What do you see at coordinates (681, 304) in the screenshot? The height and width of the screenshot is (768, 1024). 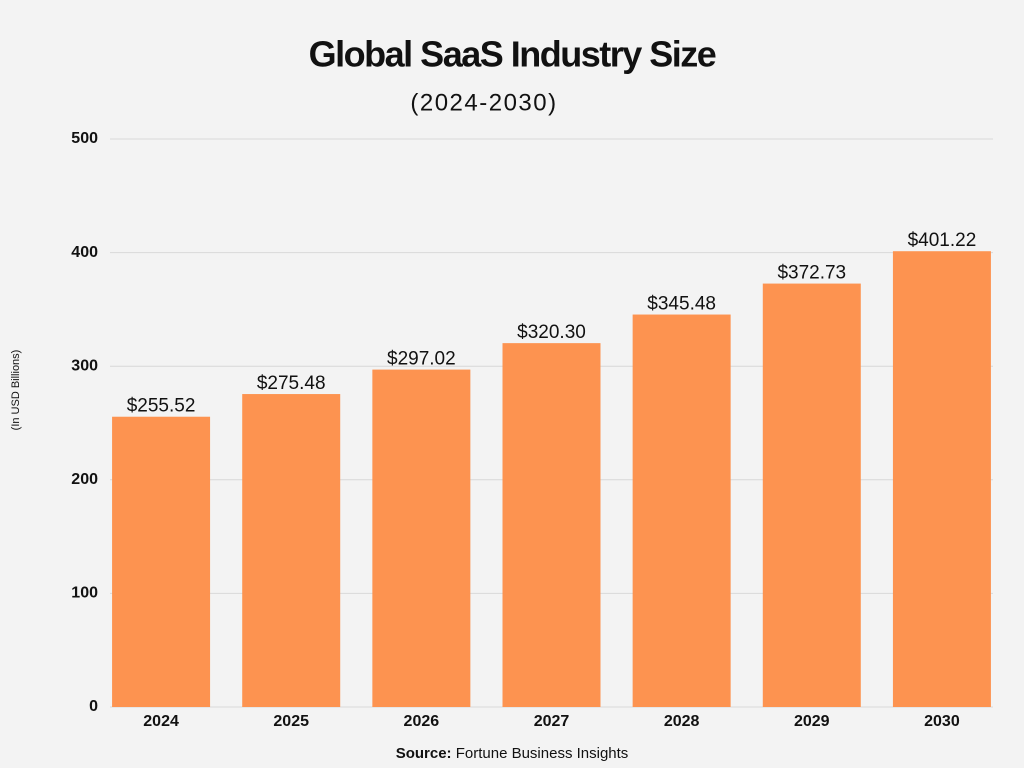 I see `value-label: $345.48` at bounding box center [681, 304].